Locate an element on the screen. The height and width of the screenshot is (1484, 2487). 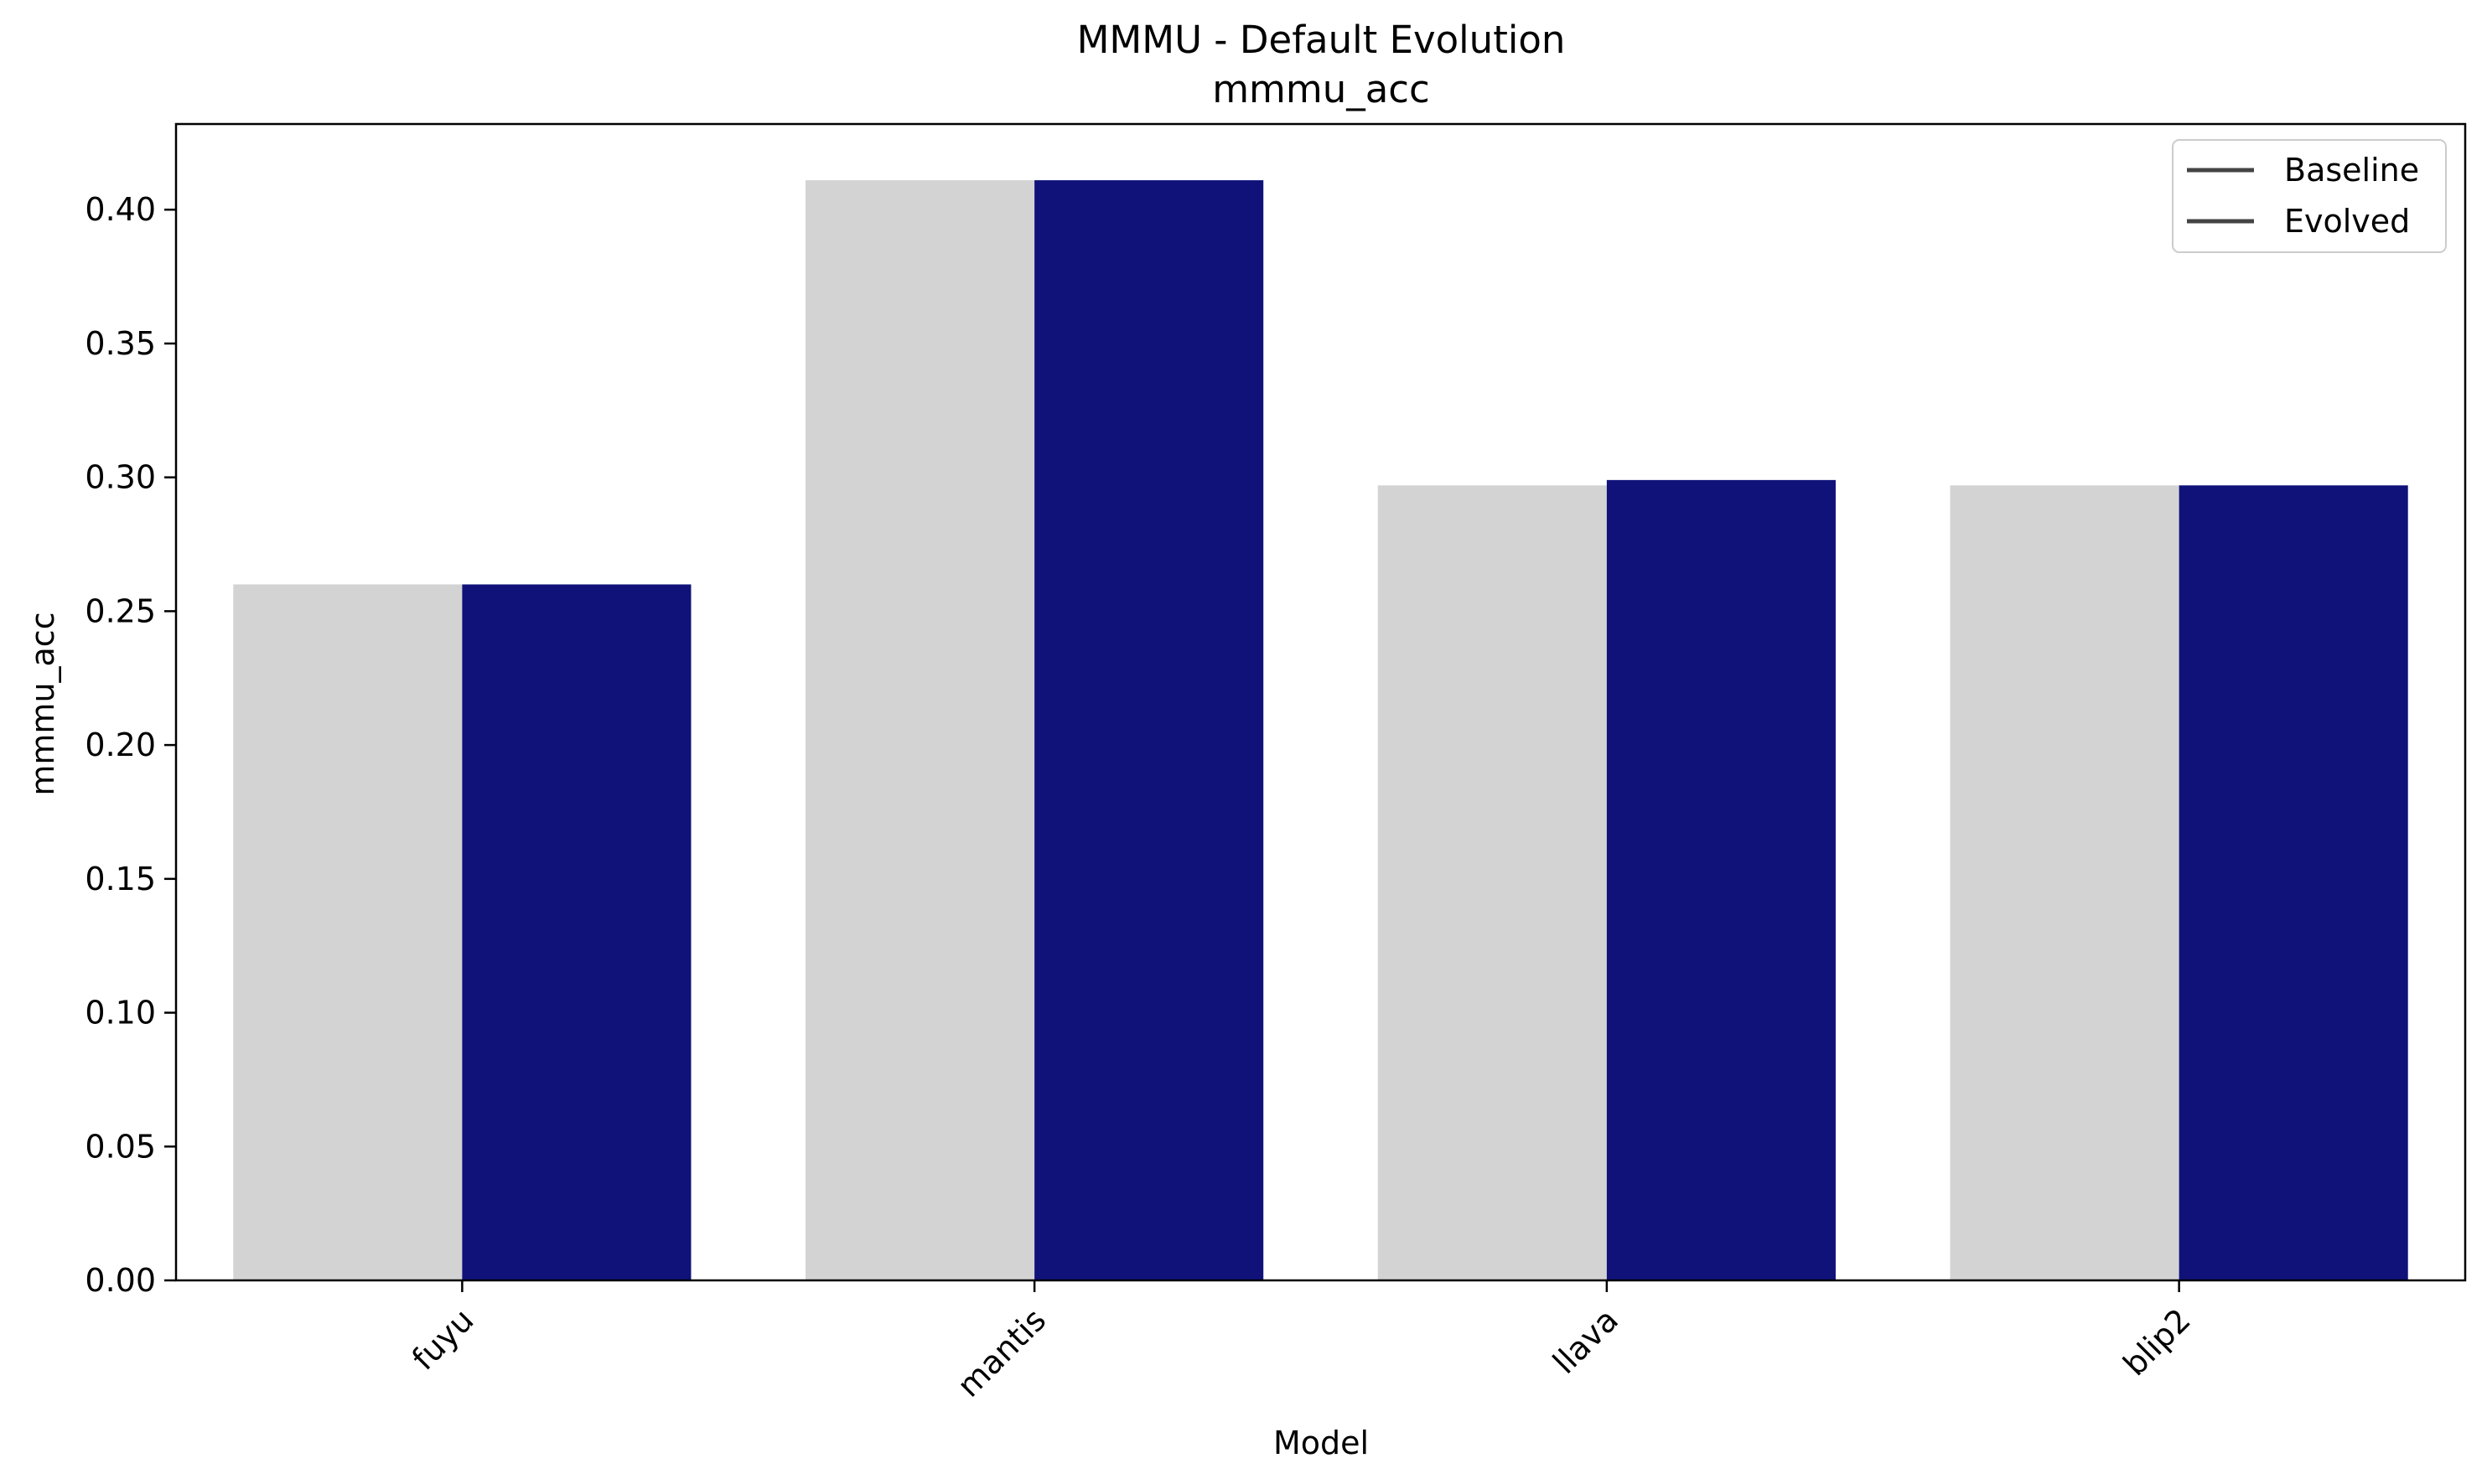
bar-evolved-fuyu is located at coordinates (577, 932).